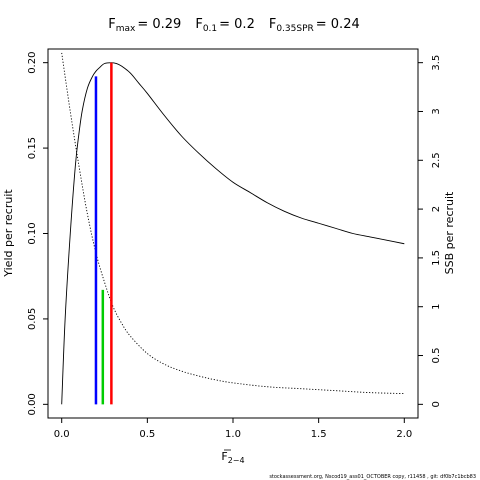  I want to click on y-right-tick-label: 2.5, so click(436, 160).